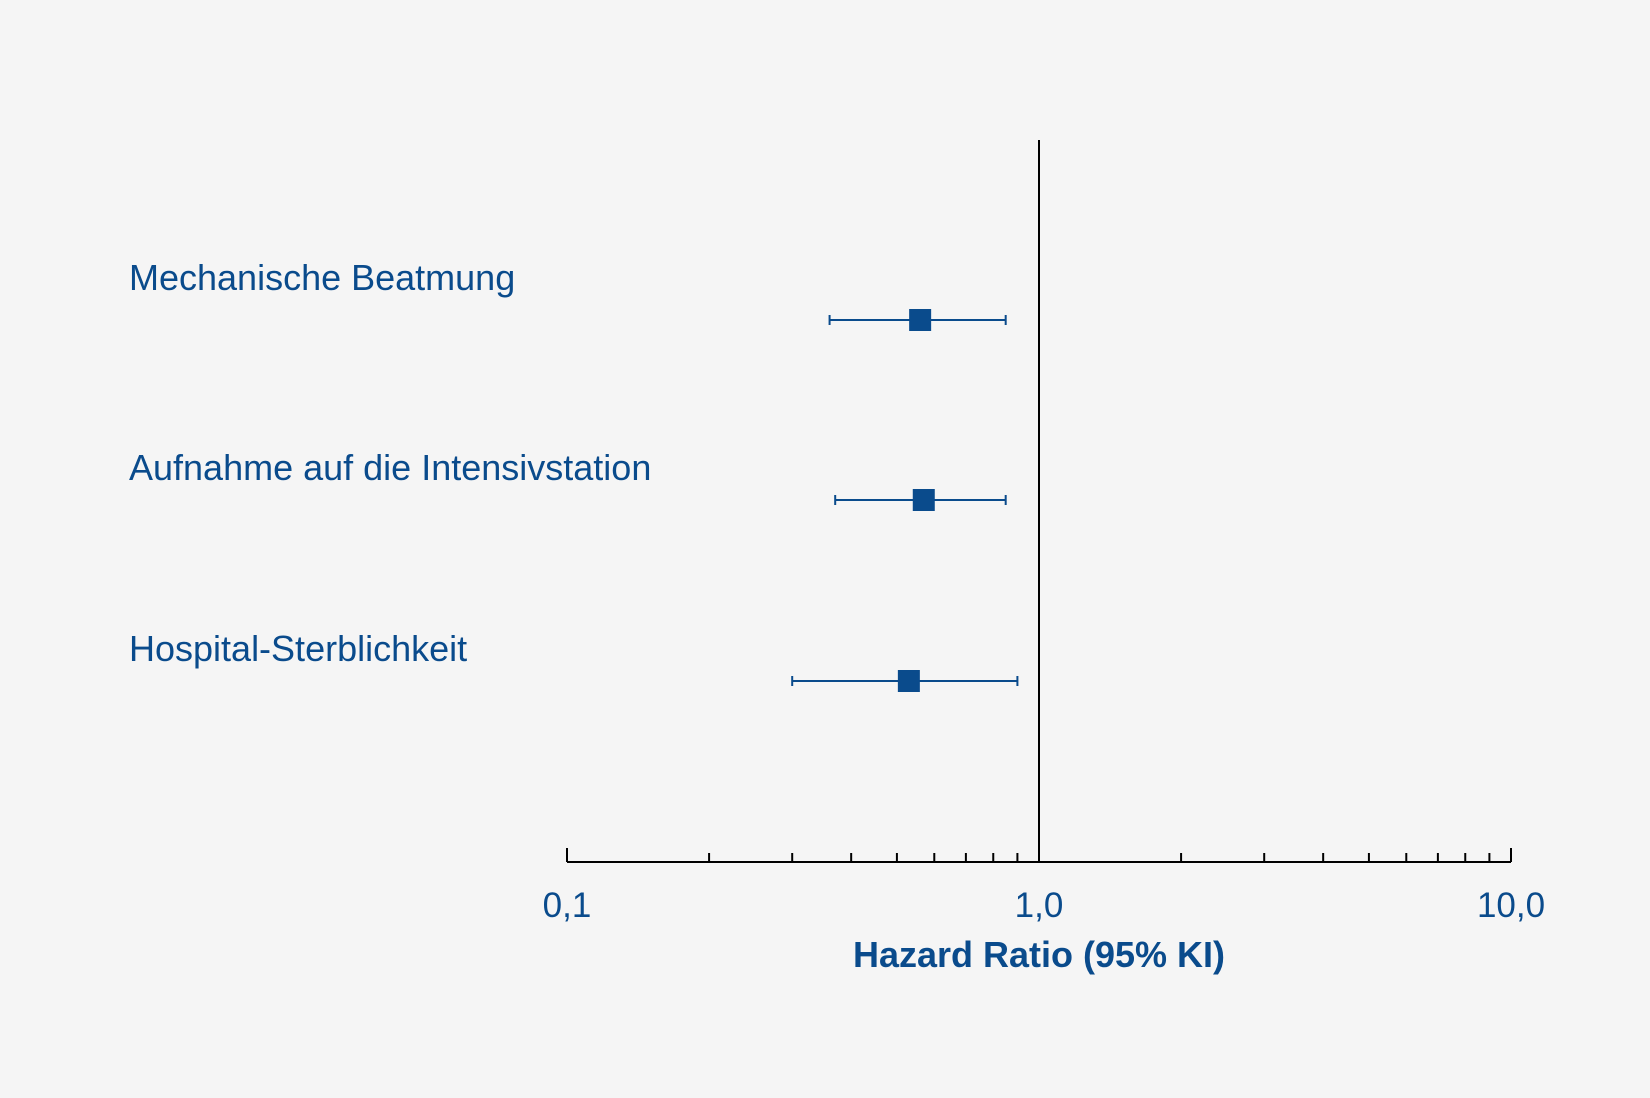 Image resolution: width=1650 pixels, height=1098 pixels. Describe the element at coordinates (1039, 855) in the screenshot. I see `x-axis-ticks` at that location.